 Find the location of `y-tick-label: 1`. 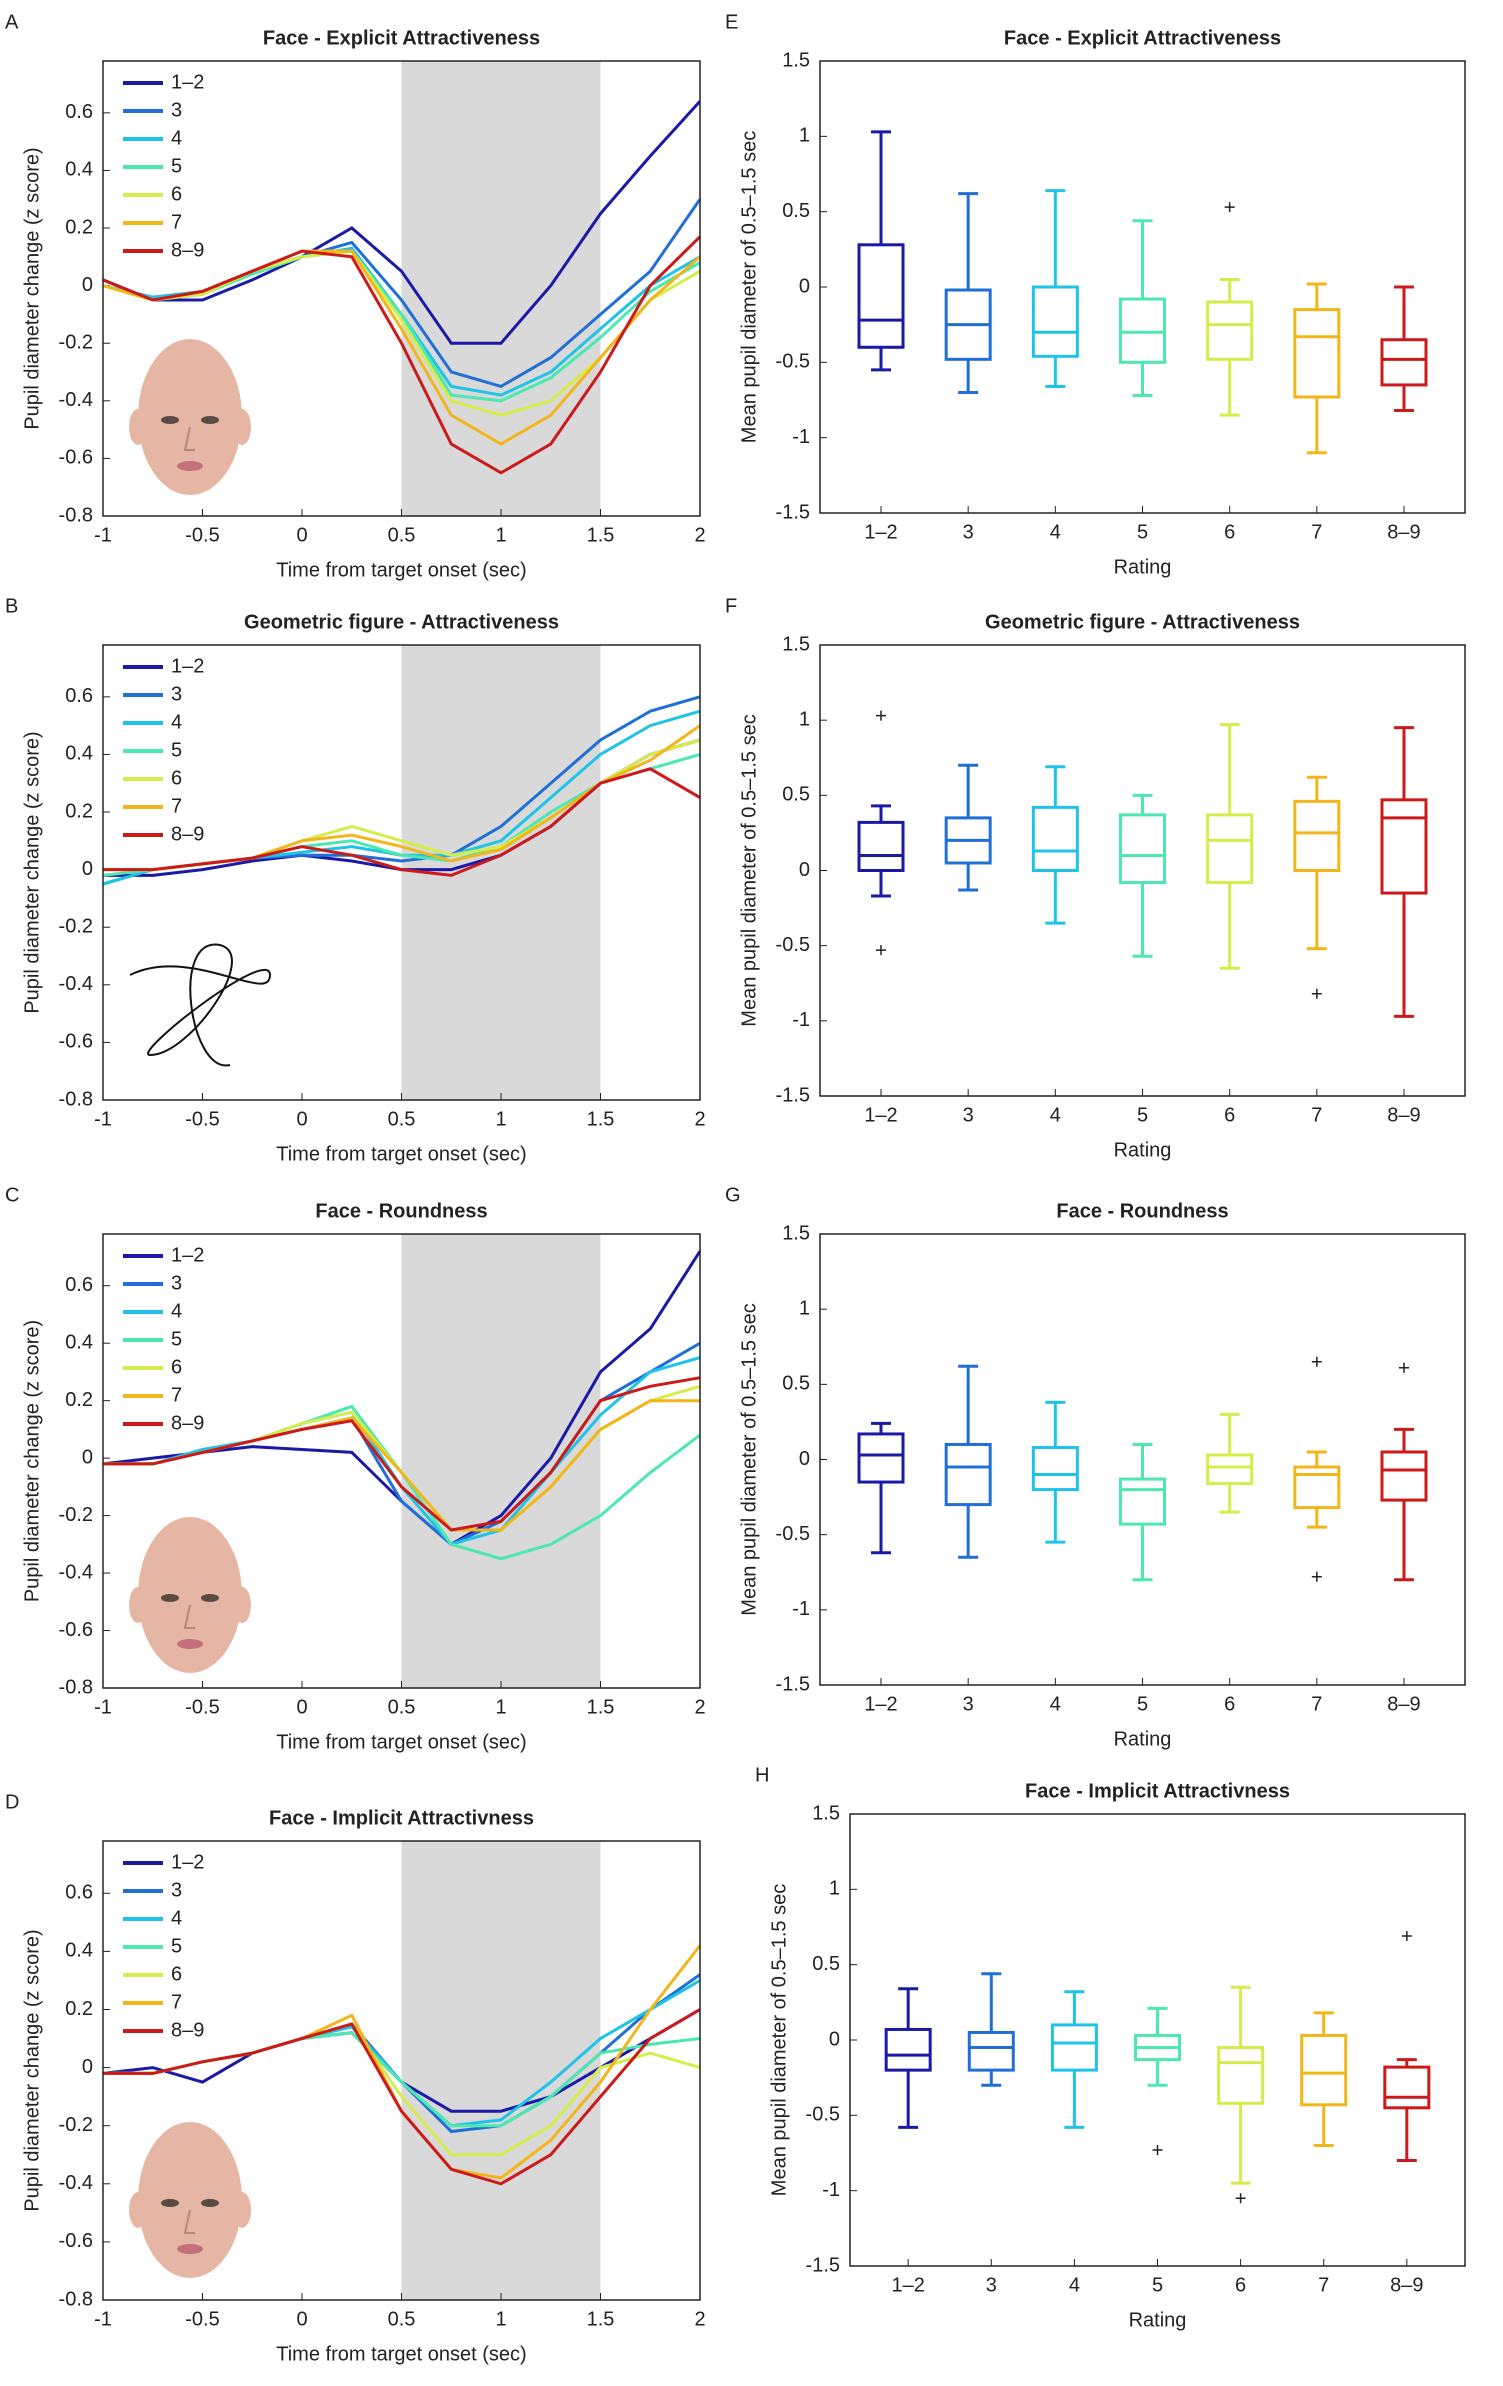

y-tick-label: 1 is located at coordinates (804, 136).